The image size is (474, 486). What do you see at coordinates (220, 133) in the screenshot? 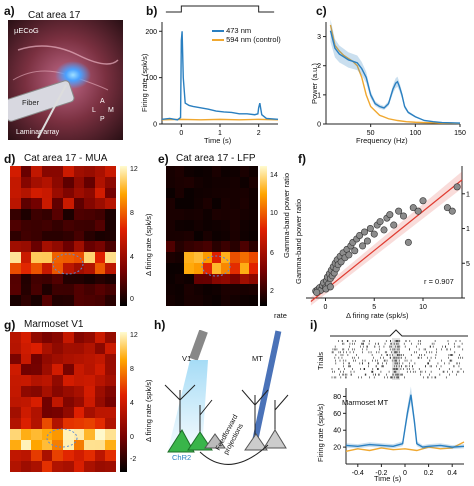
I see `chart-b-xtick-label: 1` at bounding box center [220, 133].